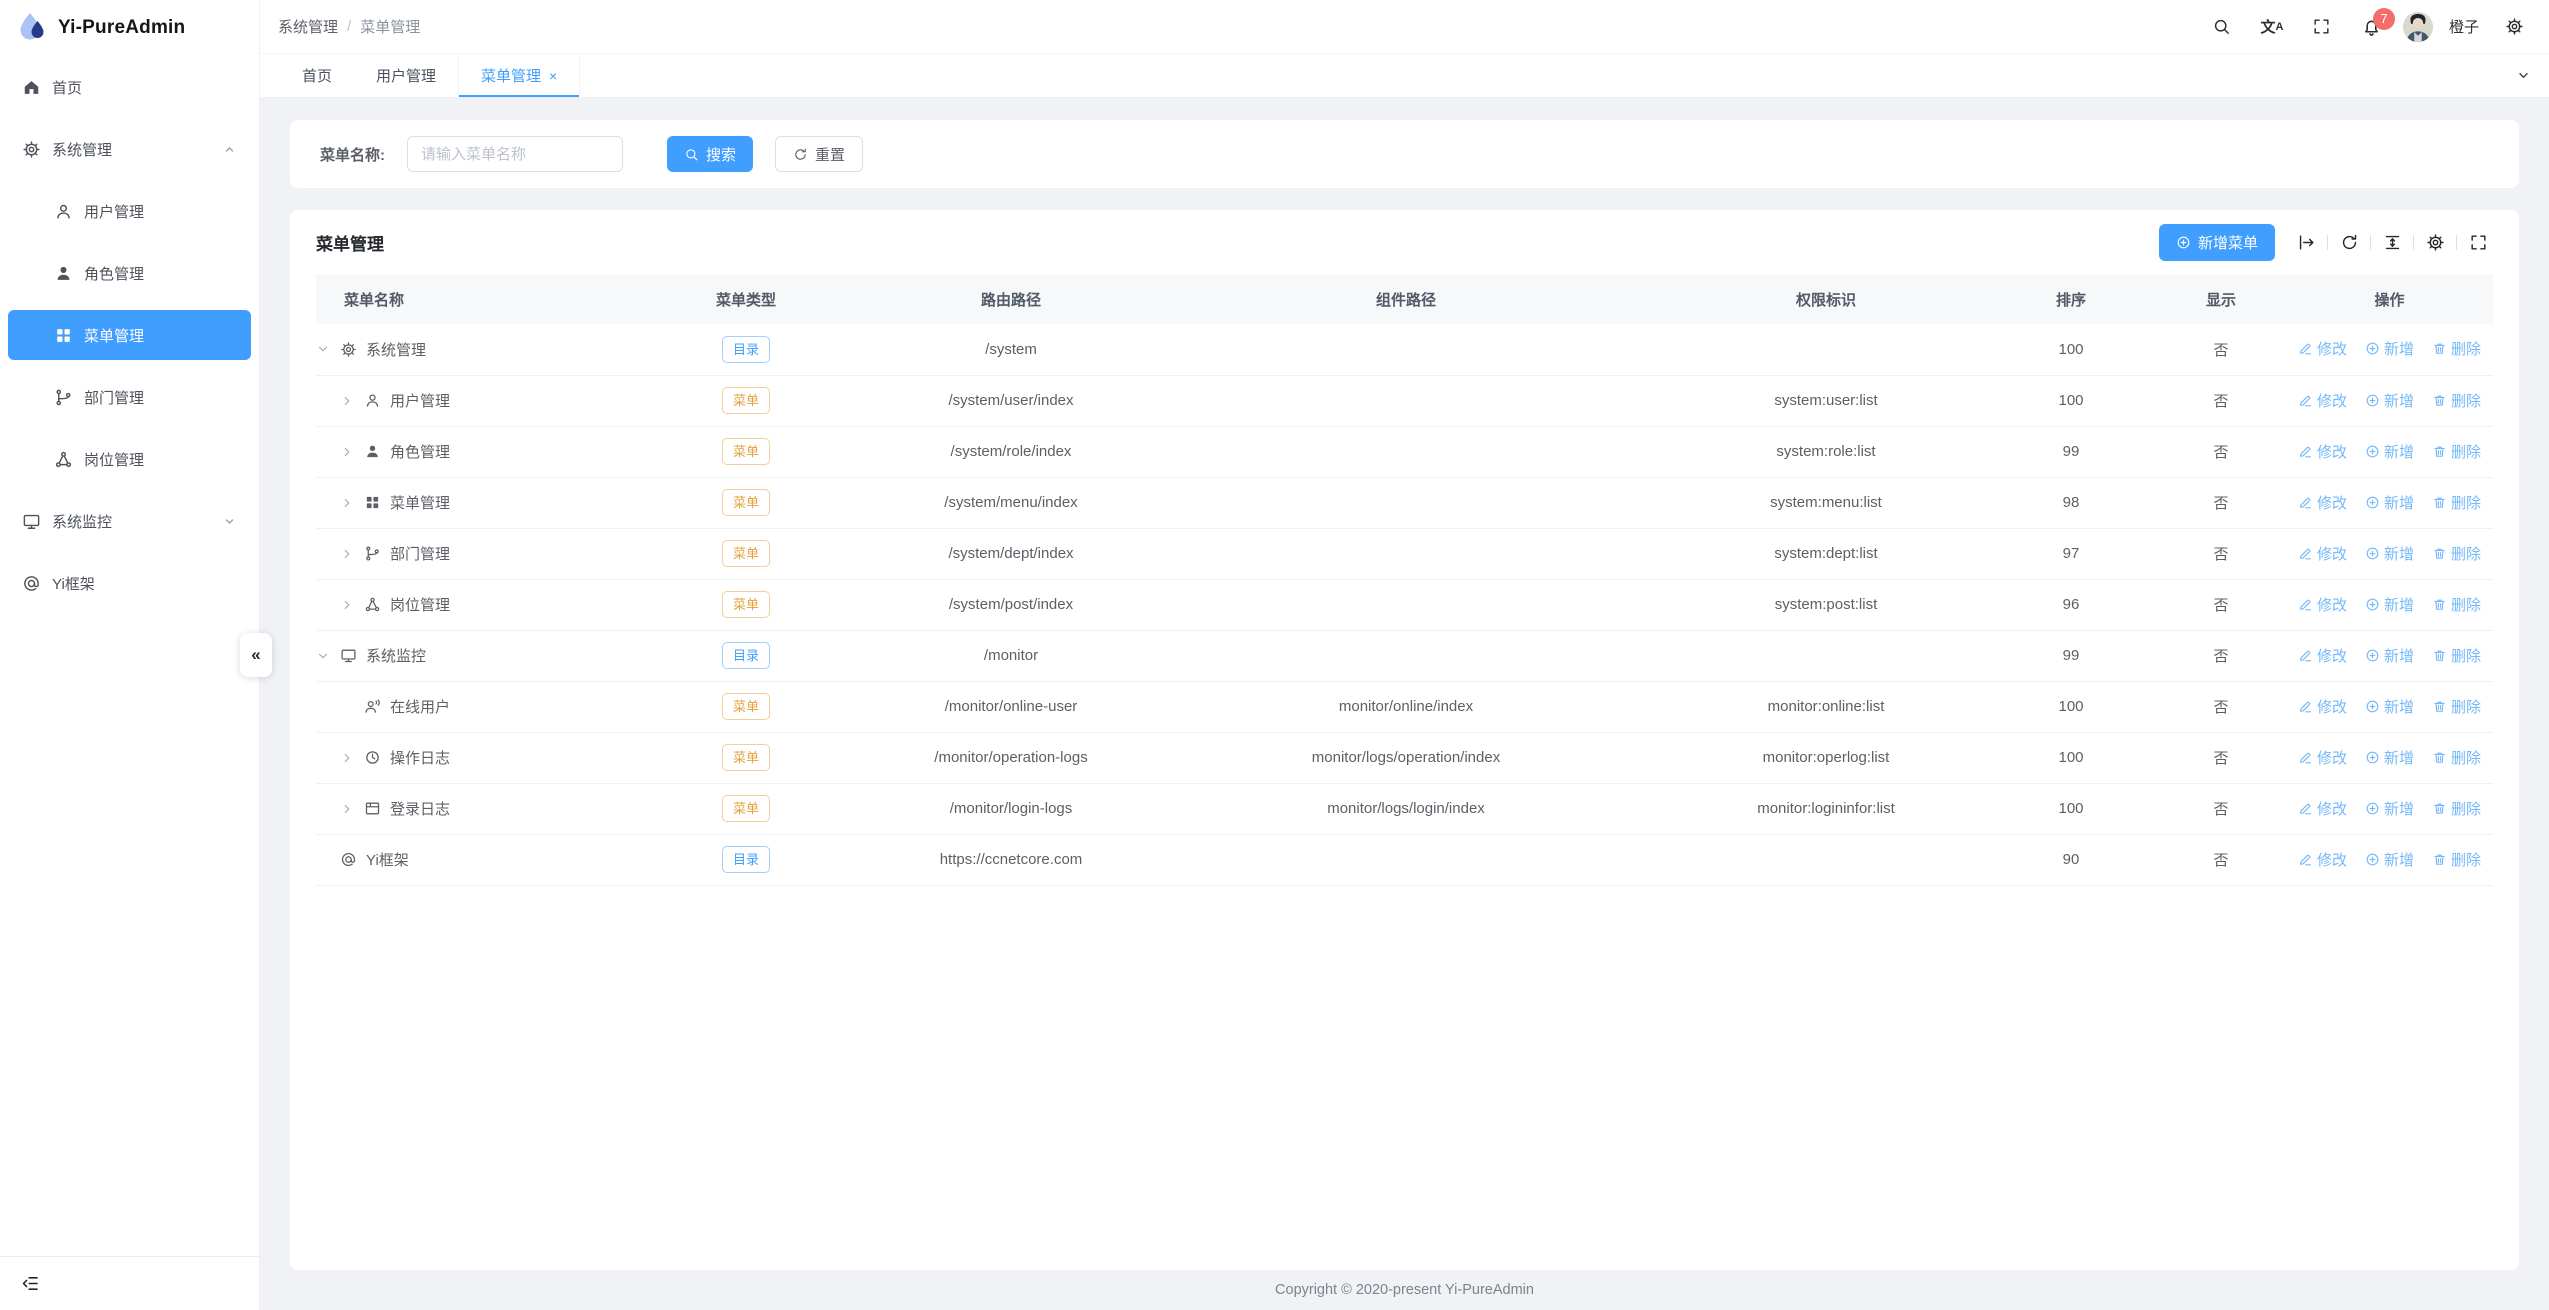 This screenshot has height=1310, width=2549. Describe the element at coordinates (1406, 299) in the screenshot. I see `col-component-path: 组件路径` at that location.